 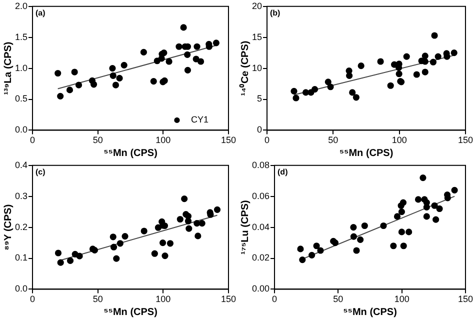 What do you see at coordinates (8, 227) in the screenshot?
I see `y-axis-title: ⁸⁹Y (CPS)` at bounding box center [8, 227].